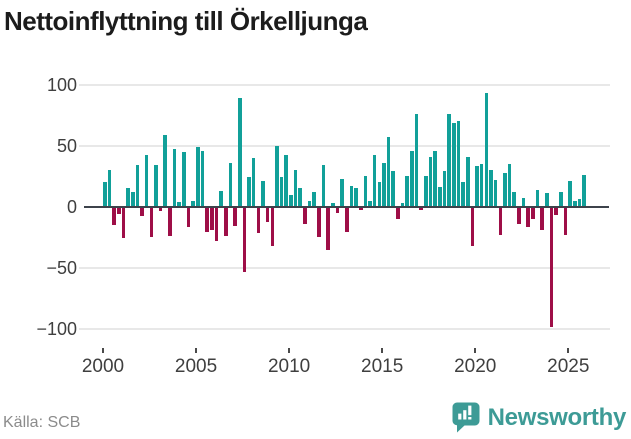 Image resolution: width=631 pixels, height=439 pixels. What do you see at coordinates (156, 186) in the screenshot?
I see `bar-quarter-2002q4` at bounding box center [156, 186].